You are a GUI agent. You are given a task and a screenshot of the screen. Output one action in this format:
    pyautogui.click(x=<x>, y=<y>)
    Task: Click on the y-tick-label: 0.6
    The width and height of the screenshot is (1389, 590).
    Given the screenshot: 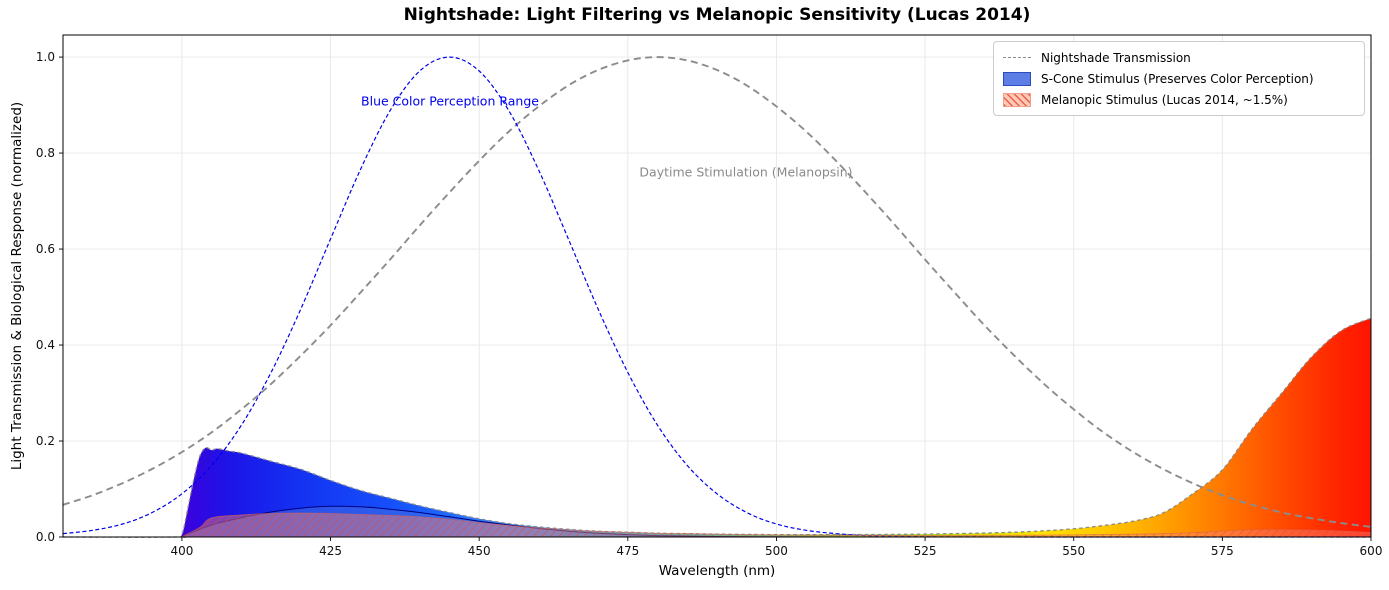 What is the action you would take?
    pyautogui.click(x=45, y=249)
    